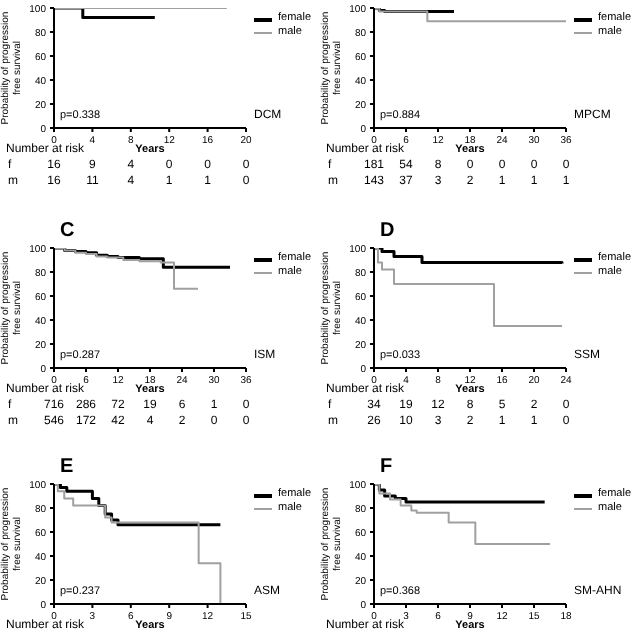  What do you see at coordinates (387, 231) in the screenshot?
I see `chart-title: D` at bounding box center [387, 231].